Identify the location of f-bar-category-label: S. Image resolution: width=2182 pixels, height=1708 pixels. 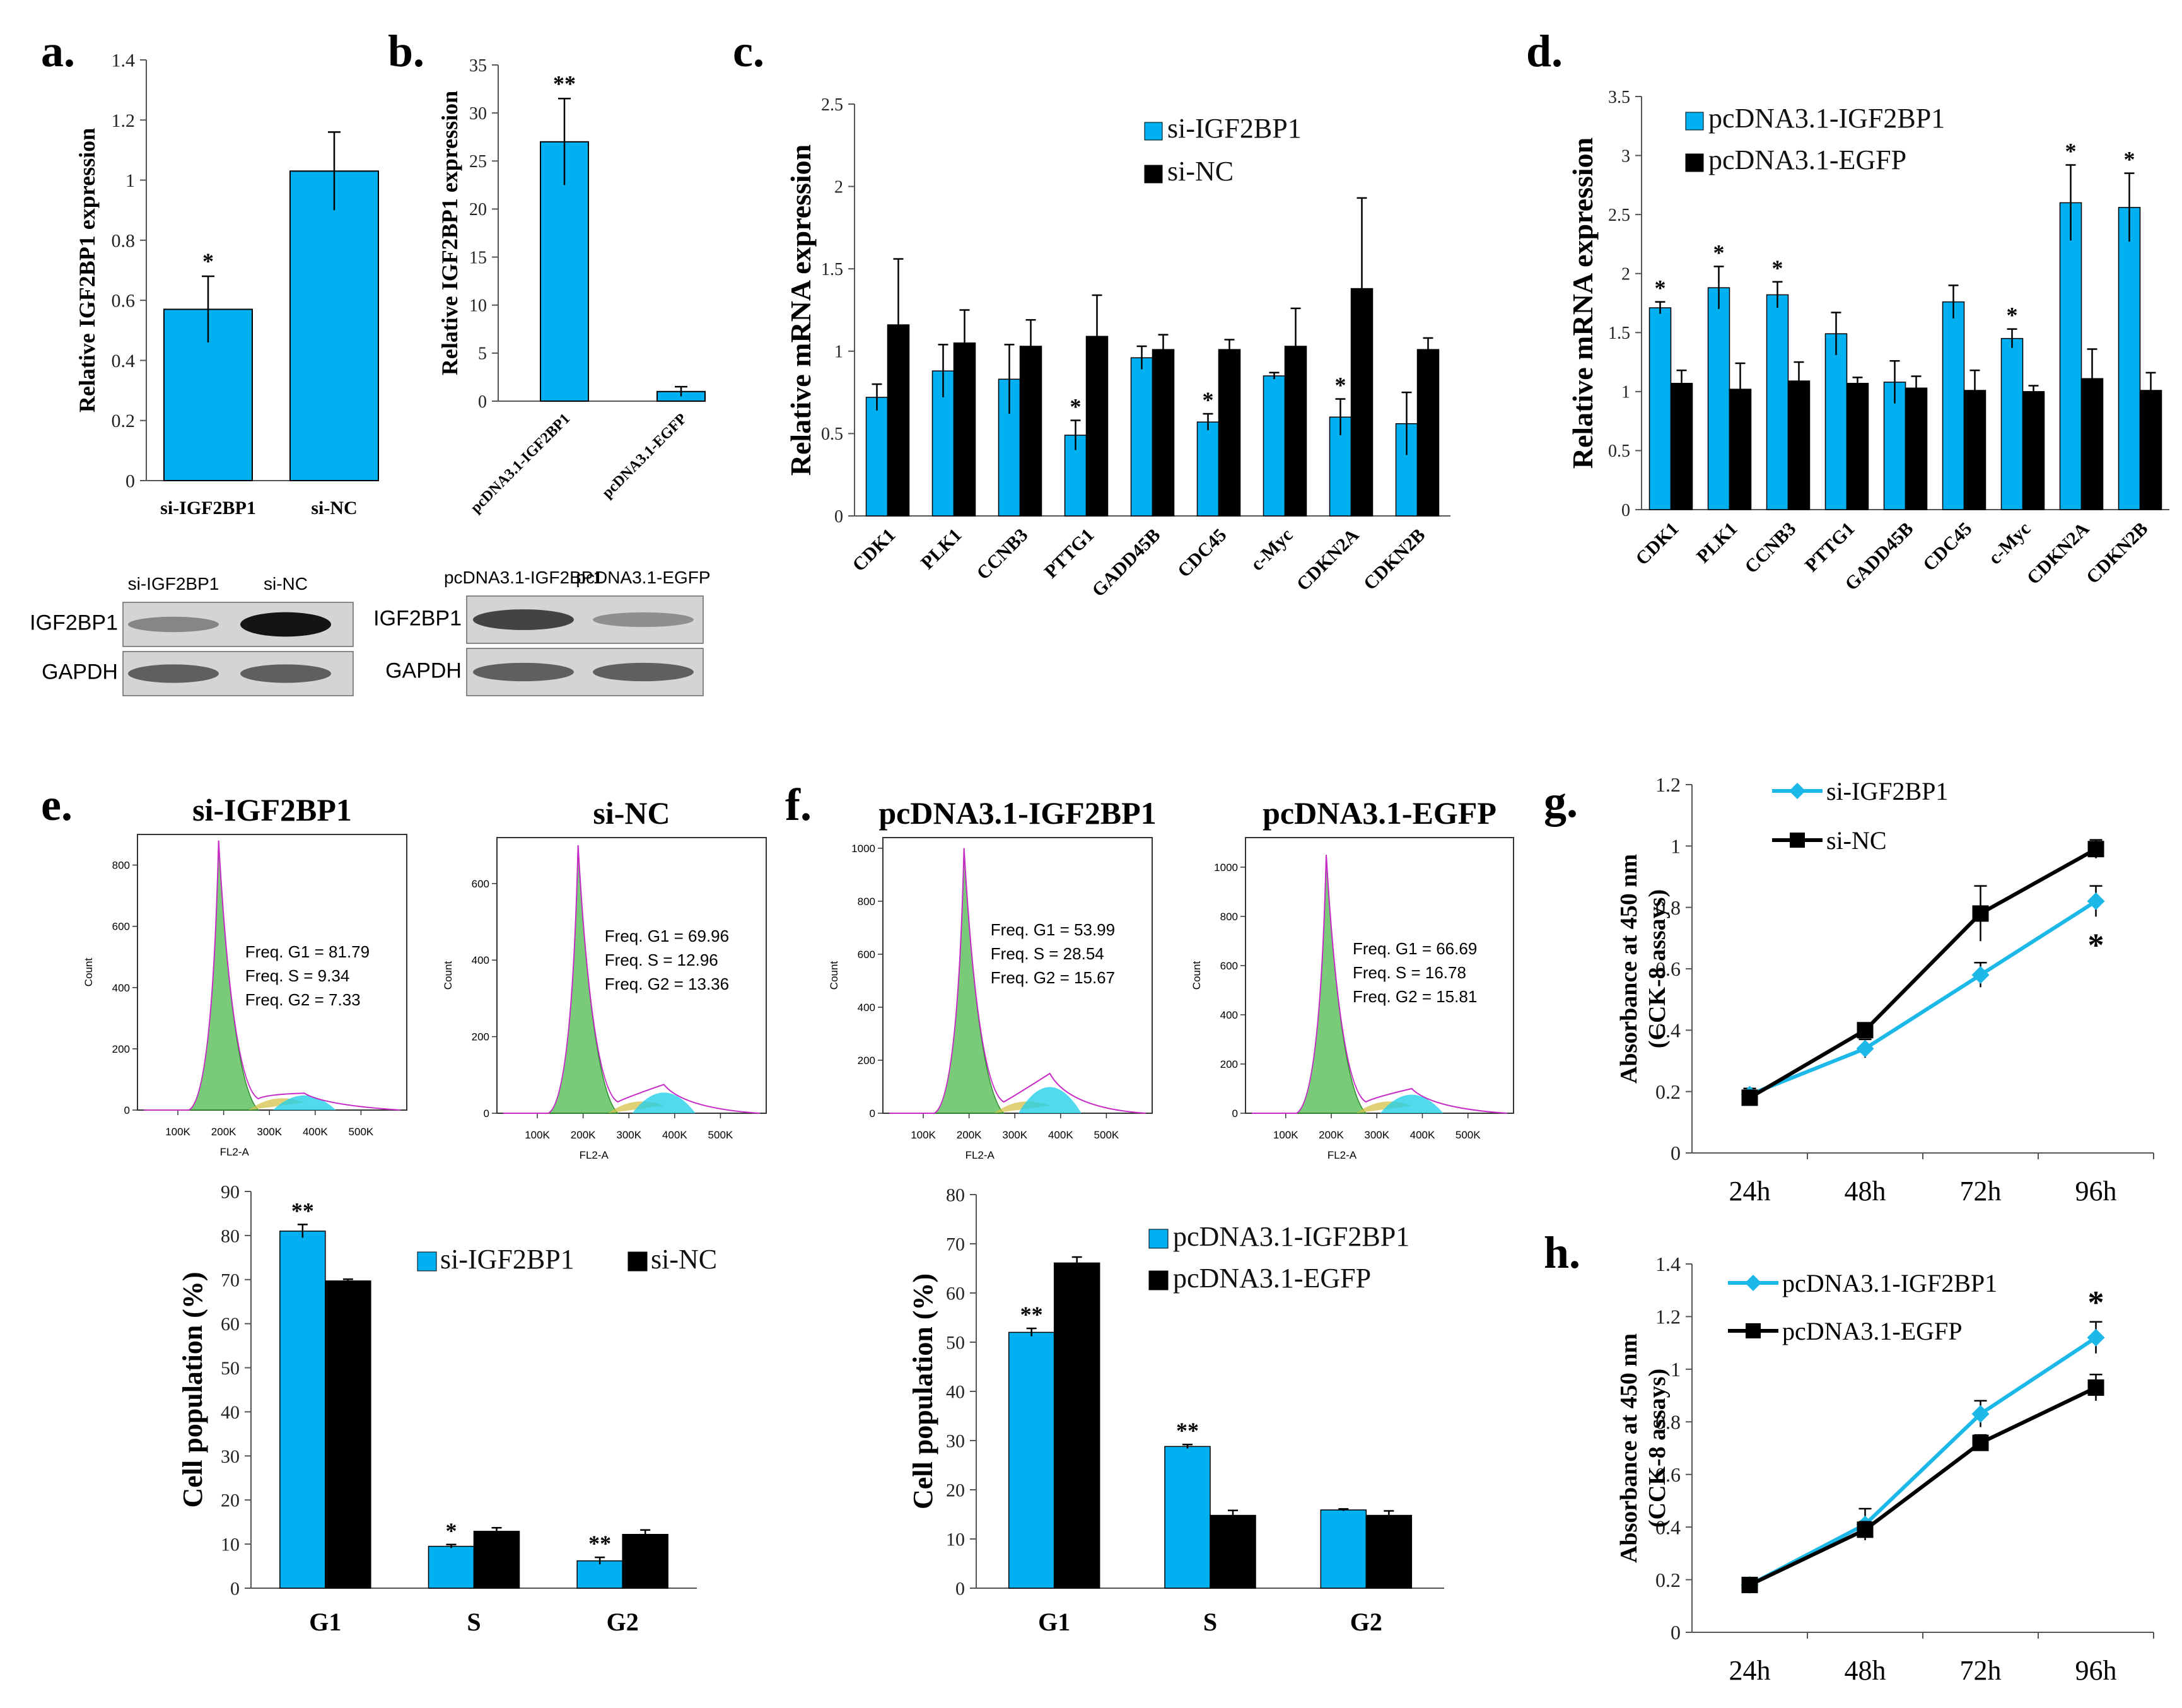
(1210, 1622).